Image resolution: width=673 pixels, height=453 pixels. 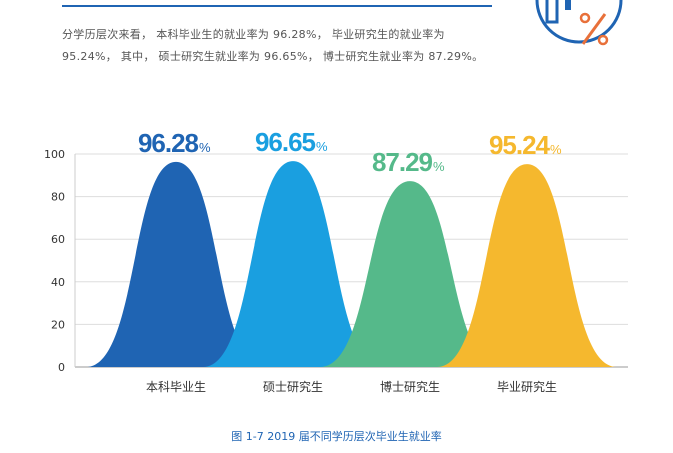 I want to click on y-tick-label: 20, so click(x=58, y=324).